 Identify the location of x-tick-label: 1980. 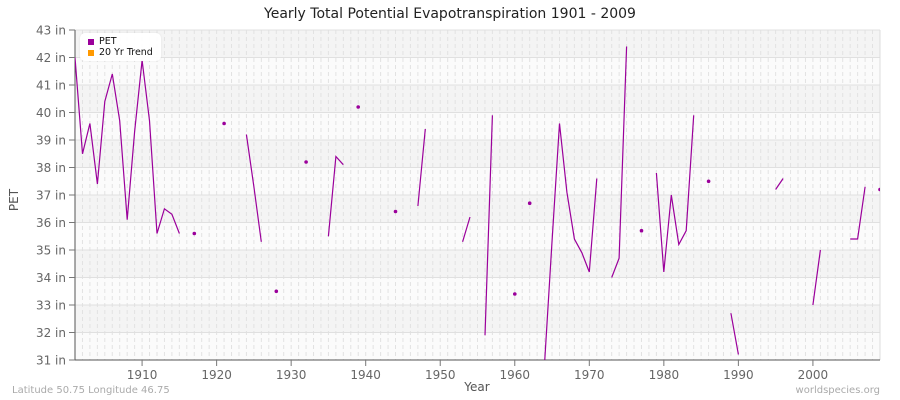
(664, 375).